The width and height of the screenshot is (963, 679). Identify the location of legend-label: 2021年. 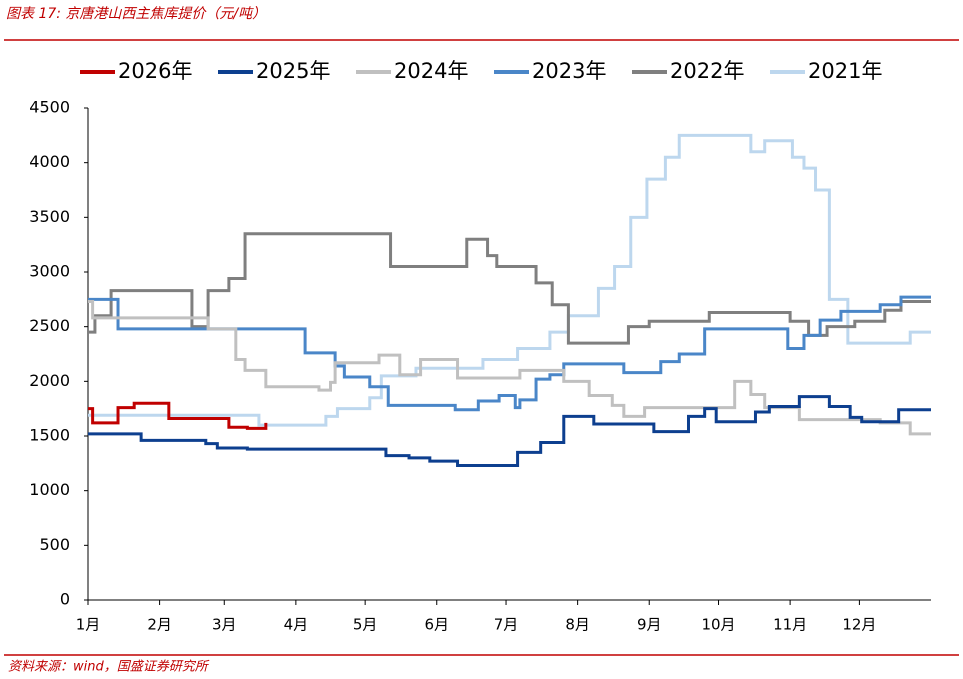
(845, 71).